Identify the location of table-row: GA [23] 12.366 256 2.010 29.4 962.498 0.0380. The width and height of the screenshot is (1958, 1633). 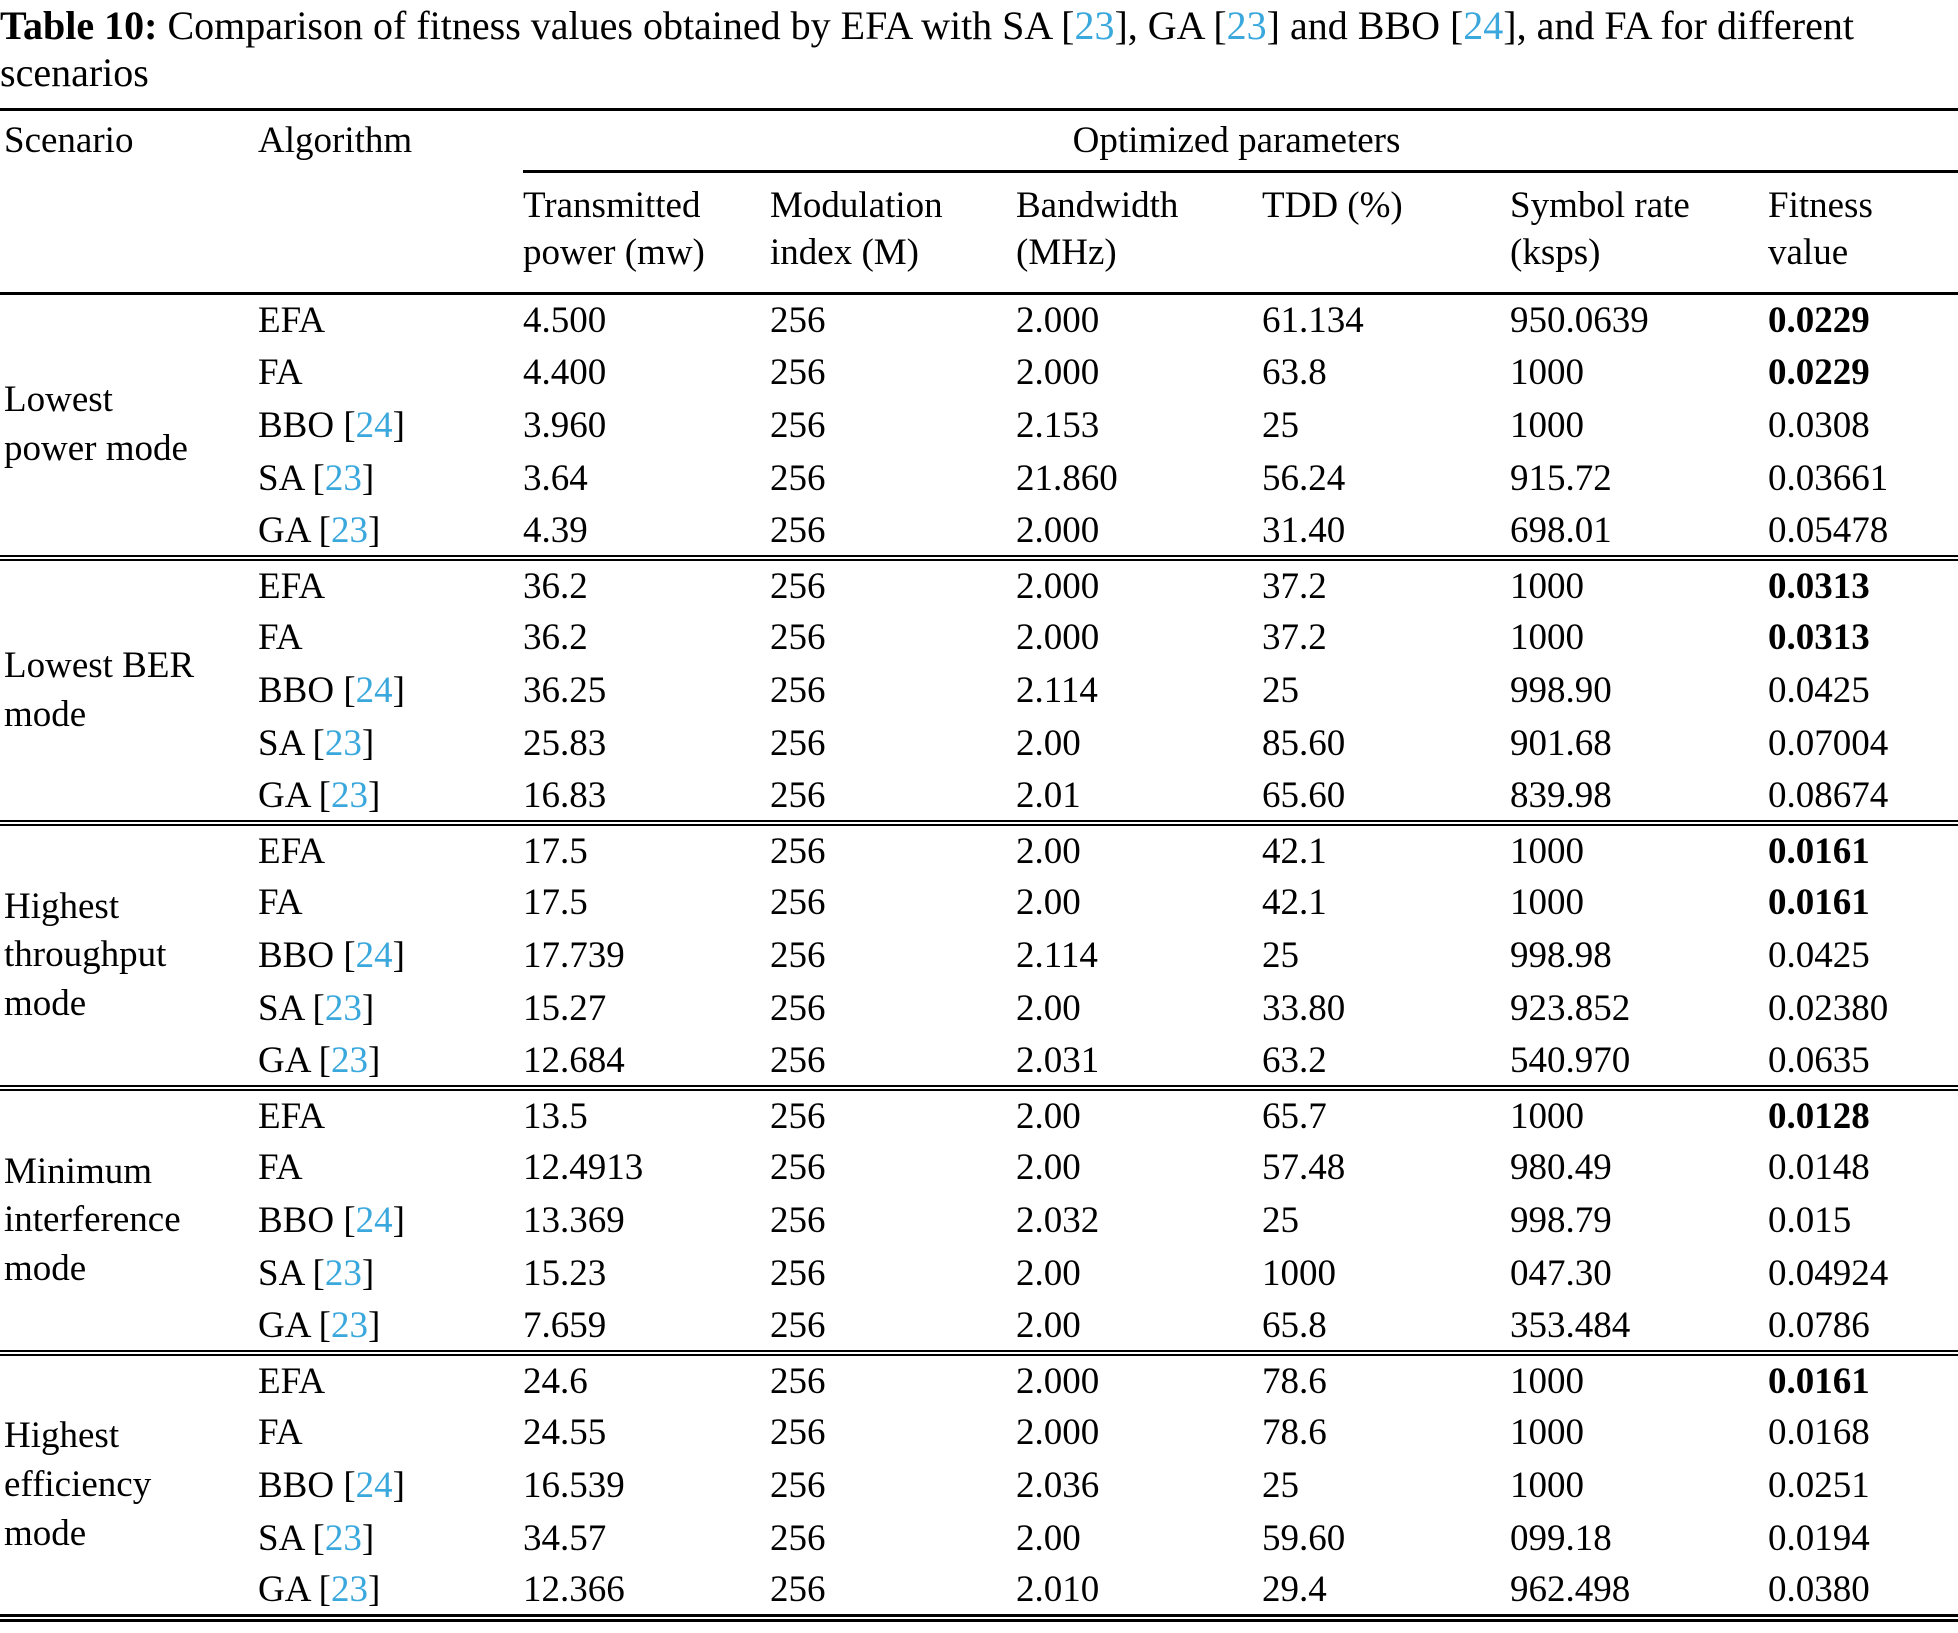
(979, 1591).